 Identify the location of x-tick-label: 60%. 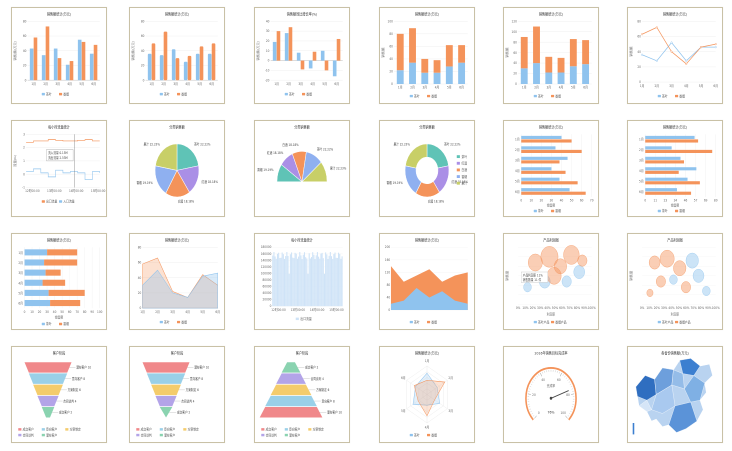
(686, 308).